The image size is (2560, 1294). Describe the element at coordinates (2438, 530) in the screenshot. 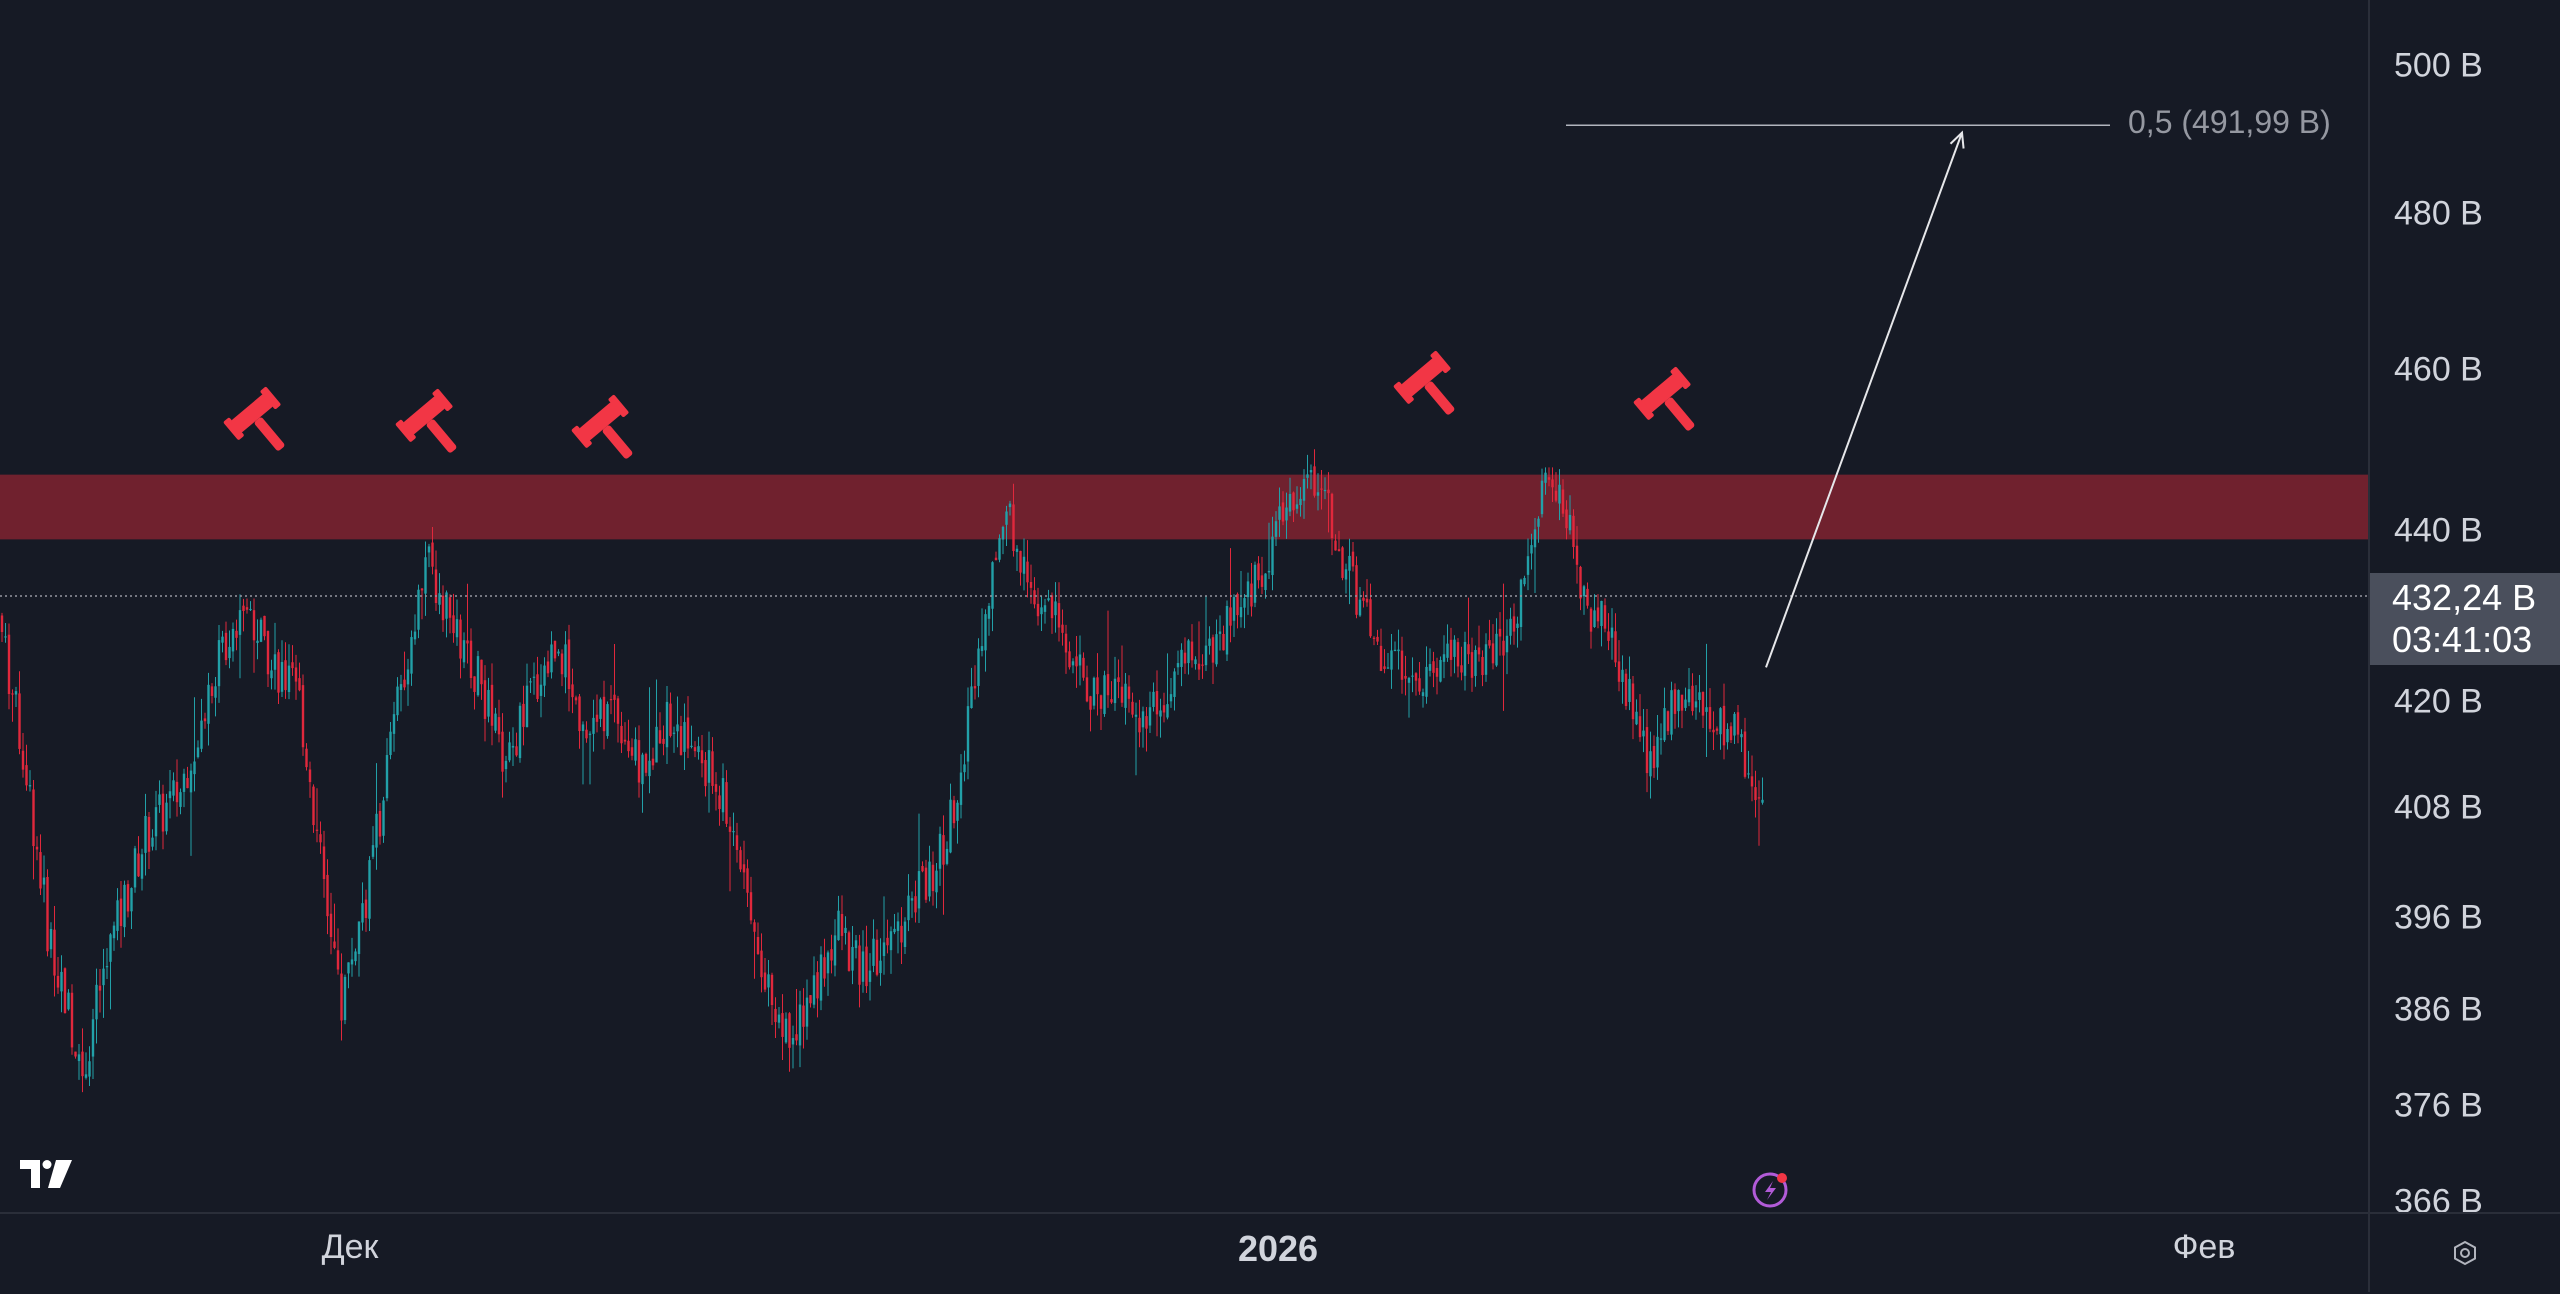

I see `price-tick-label: 440 B` at that location.